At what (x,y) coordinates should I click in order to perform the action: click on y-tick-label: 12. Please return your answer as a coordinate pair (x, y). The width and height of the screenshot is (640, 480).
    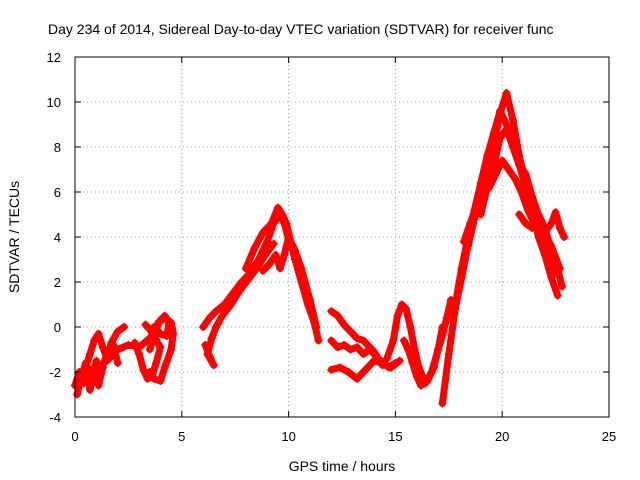
    Looking at the image, I should click on (54, 57).